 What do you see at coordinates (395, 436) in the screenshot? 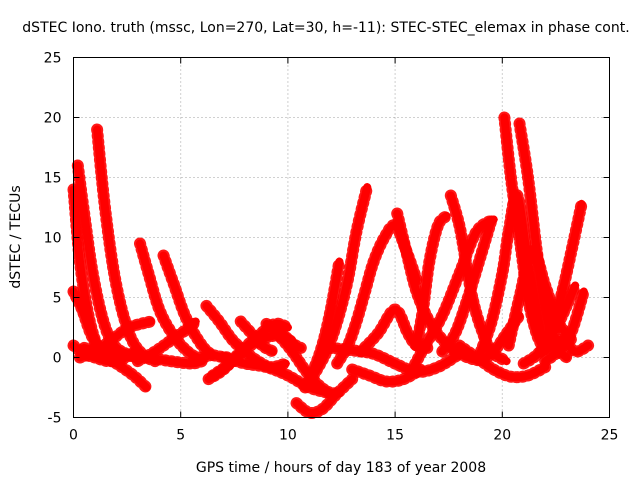
I see `x-tick-label-3: 15` at bounding box center [395, 436].